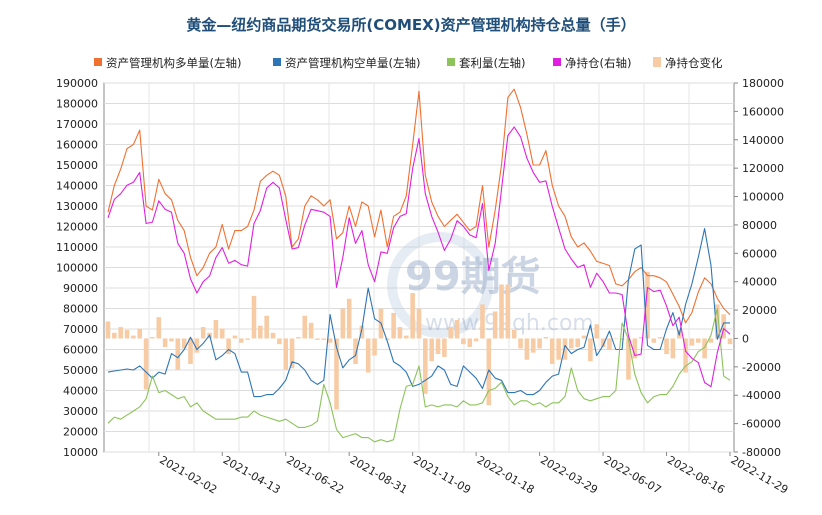 The height and width of the screenshot is (515, 822). What do you see at coordinates (759, 225) in the screenshot?
I see `right-tick-label: 80000` at bounding box center [759, 225].